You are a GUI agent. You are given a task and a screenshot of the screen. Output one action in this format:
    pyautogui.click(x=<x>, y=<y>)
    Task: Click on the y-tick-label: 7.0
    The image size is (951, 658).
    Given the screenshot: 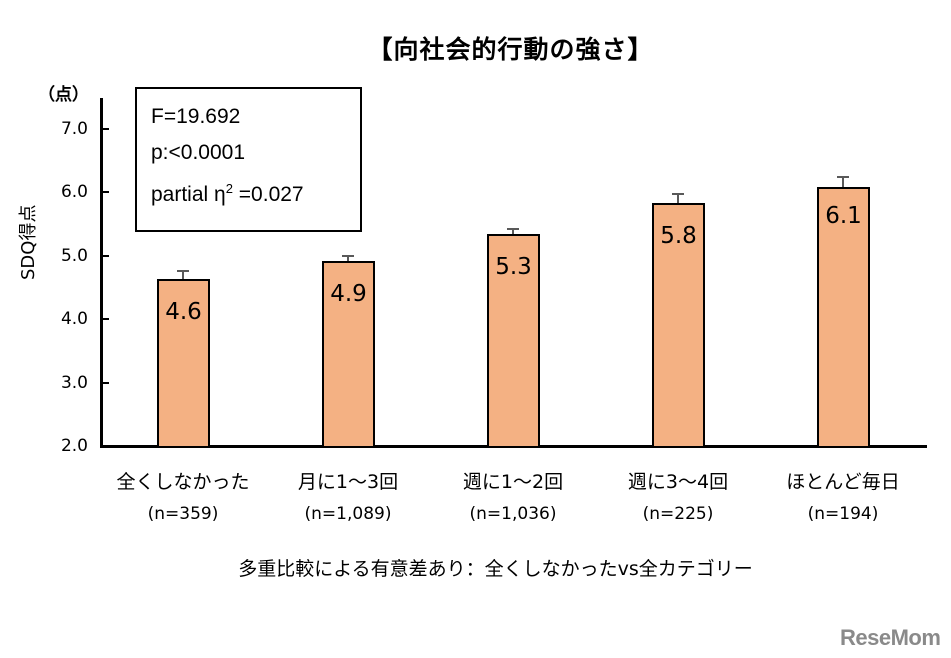 What is the action you would take?
    pyautogui.click(x=74, y=129)
    